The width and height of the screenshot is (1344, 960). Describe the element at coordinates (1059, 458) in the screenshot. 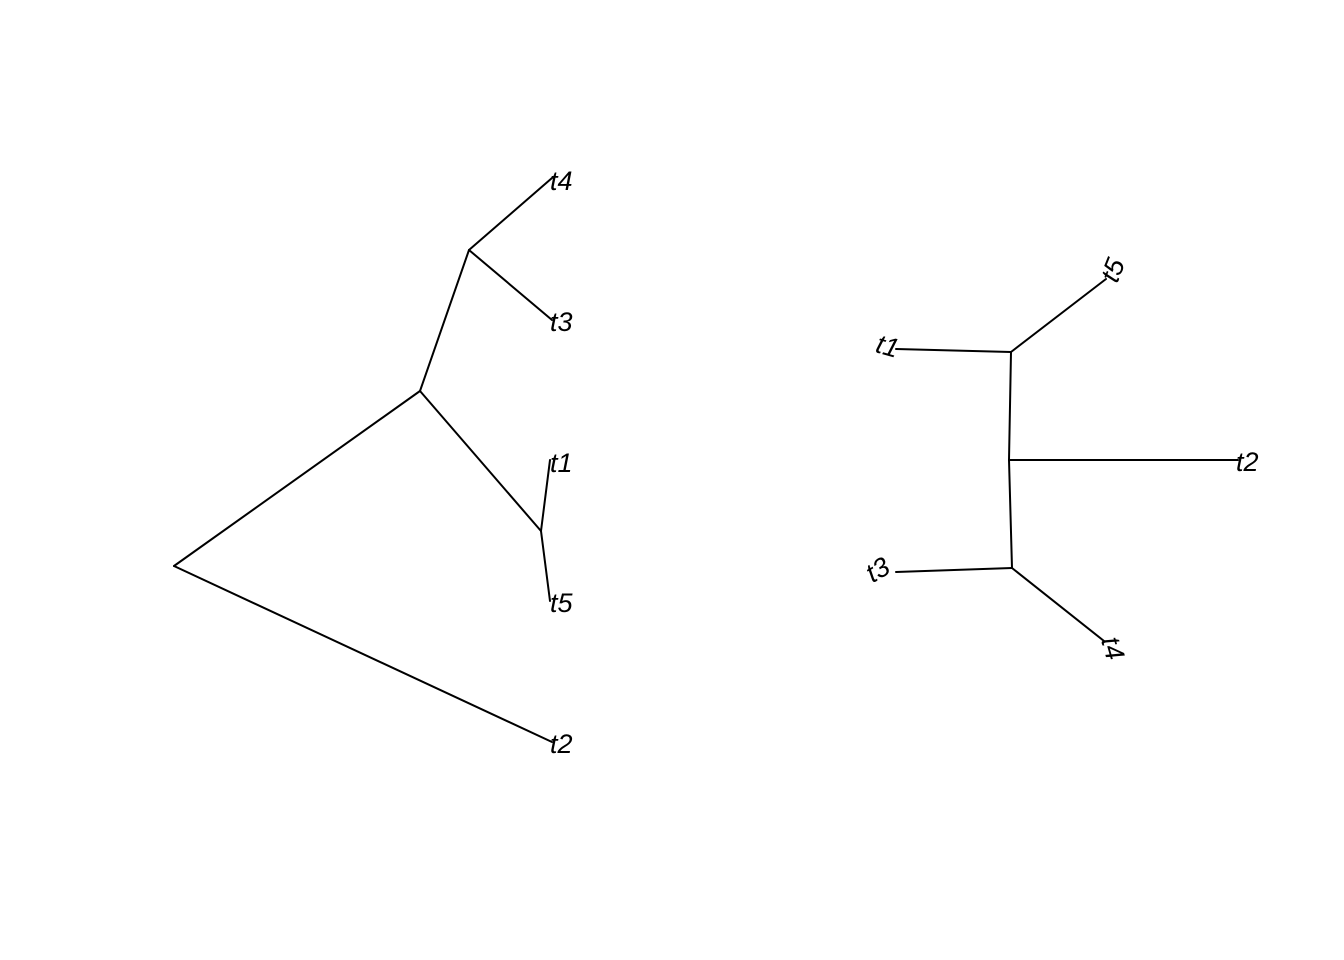

I see `unrooted-tree: t2 t5 t1 t3 t4` at that location.